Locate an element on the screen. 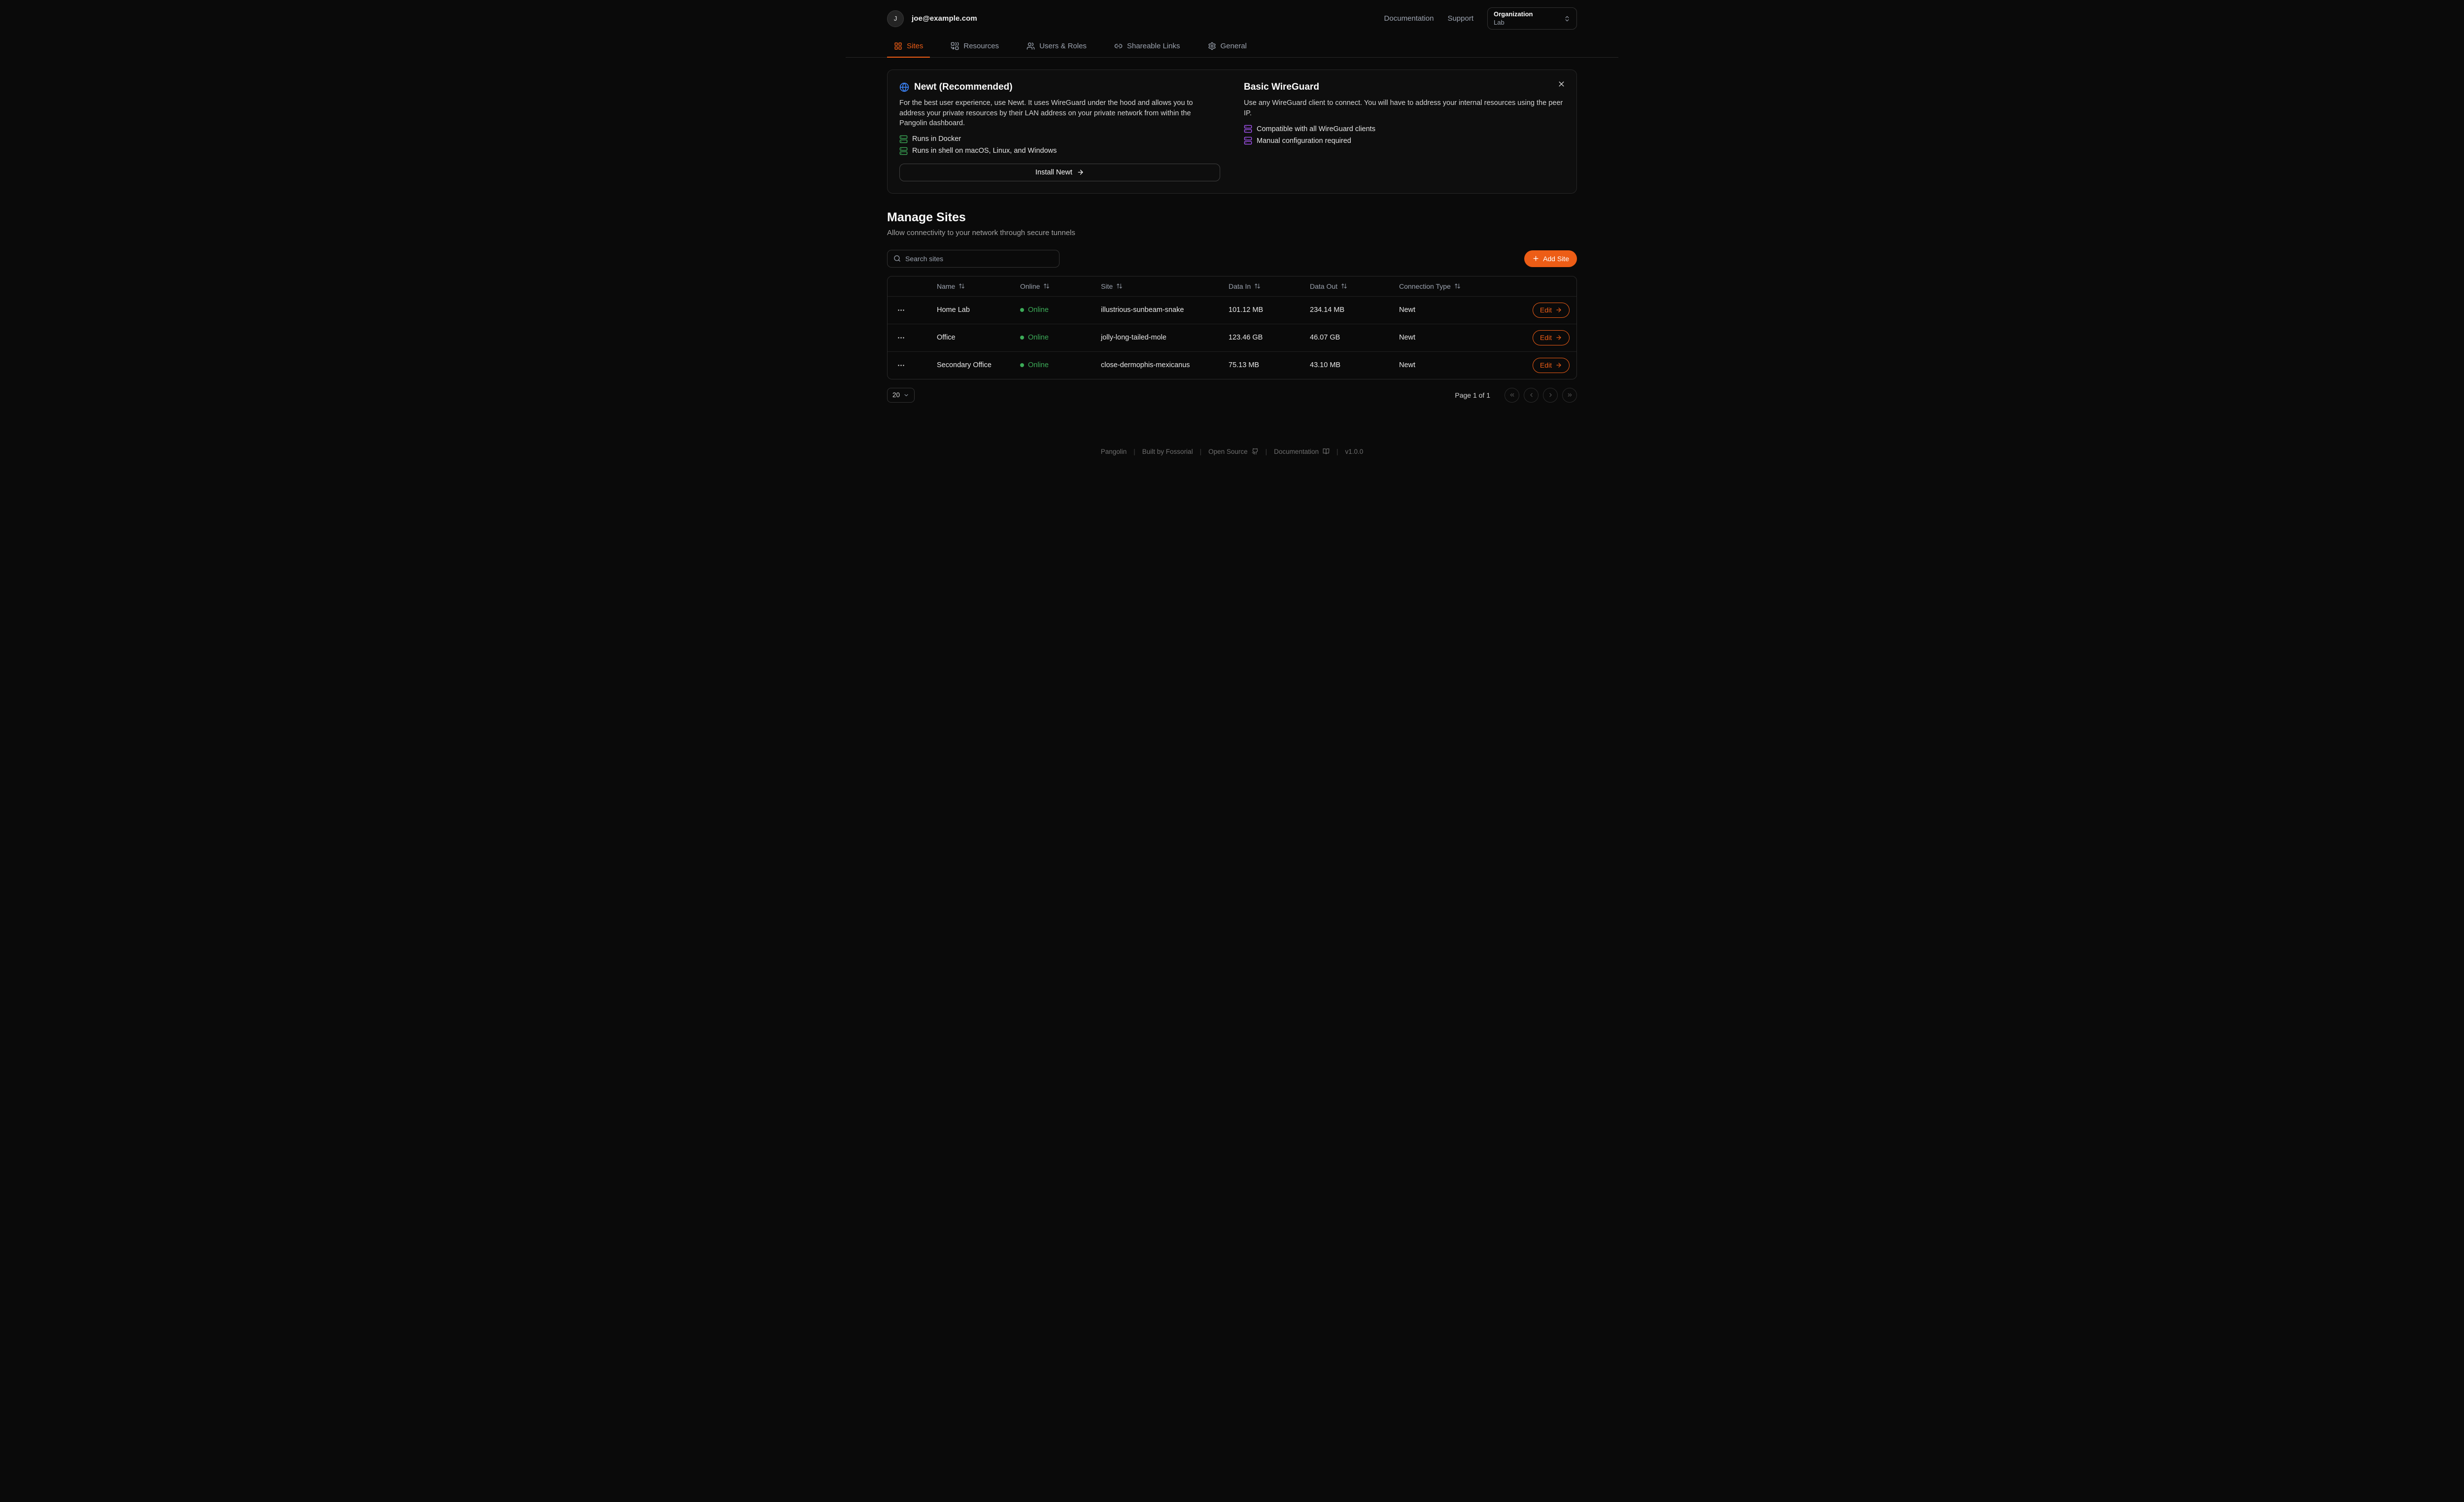  wireguard-title-row: Basic WireGuard is located at coordinates (1404, 87).